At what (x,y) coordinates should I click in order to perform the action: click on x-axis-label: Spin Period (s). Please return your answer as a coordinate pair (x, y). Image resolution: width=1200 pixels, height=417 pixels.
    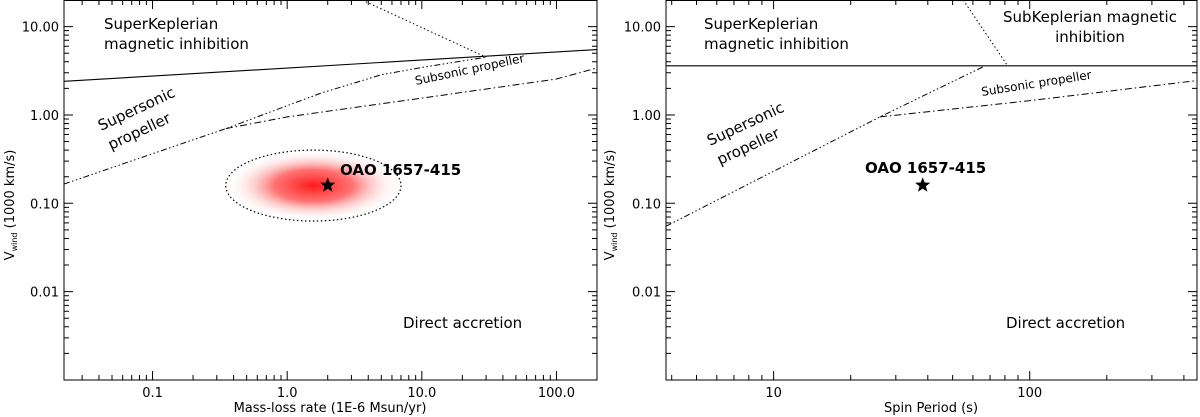
    Looking at the image, I should click on (931, 408).